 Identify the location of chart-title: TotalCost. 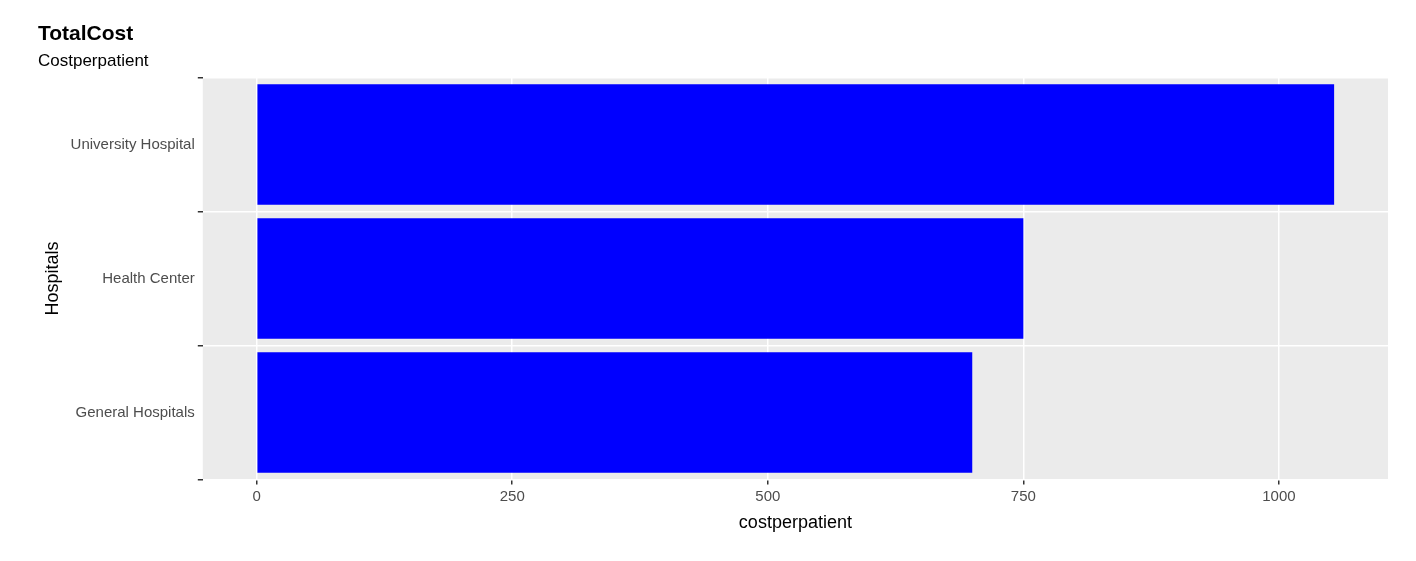
(86, 33).